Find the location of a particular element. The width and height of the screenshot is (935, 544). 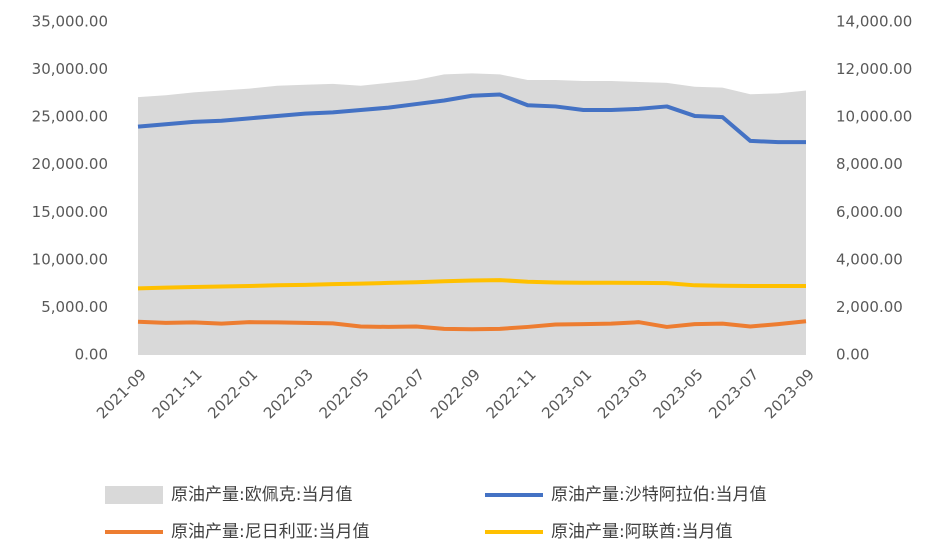

x-tick-label: 2021-09 is located at coordinates (121, 393).